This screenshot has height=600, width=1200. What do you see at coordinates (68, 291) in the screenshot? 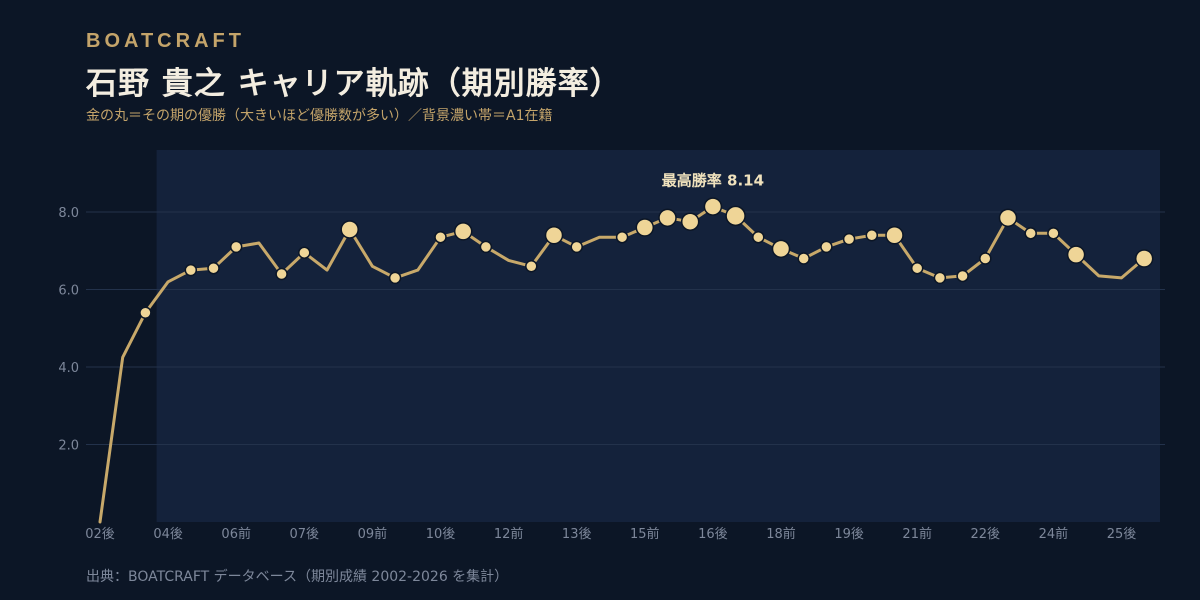
I see `y-tick-label: 6.0` at bounding box center [68, 291].